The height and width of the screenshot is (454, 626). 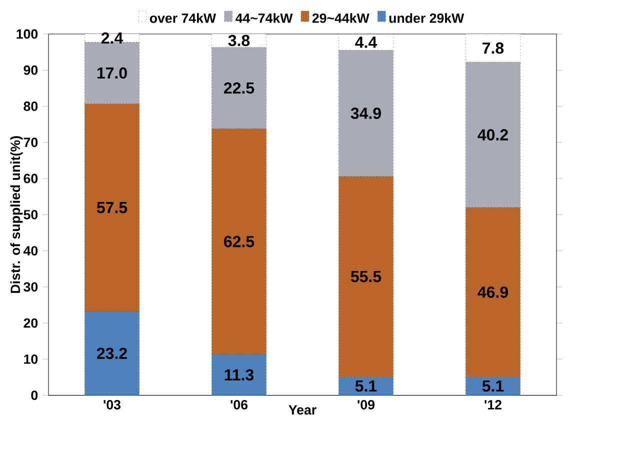 What do you see at coordinates (239, 405) in the screenshot?
I see `x-tick-label: '06` at bounding box center [239, 405].